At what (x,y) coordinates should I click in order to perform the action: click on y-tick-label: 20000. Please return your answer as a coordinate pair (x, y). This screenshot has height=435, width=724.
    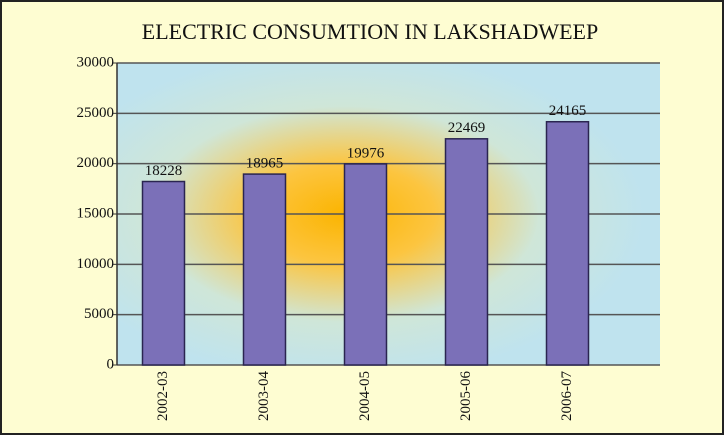
    Looking at the image, I should click on (96, 163).